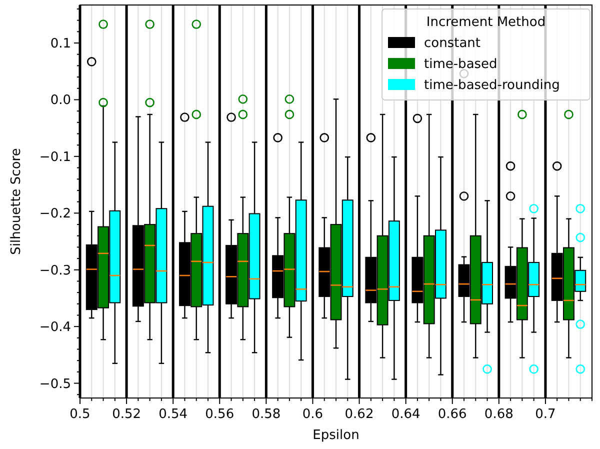 This screenshot has height=449, width=600. I want to click on y-tick-label: −0.4, so click(55, 328).